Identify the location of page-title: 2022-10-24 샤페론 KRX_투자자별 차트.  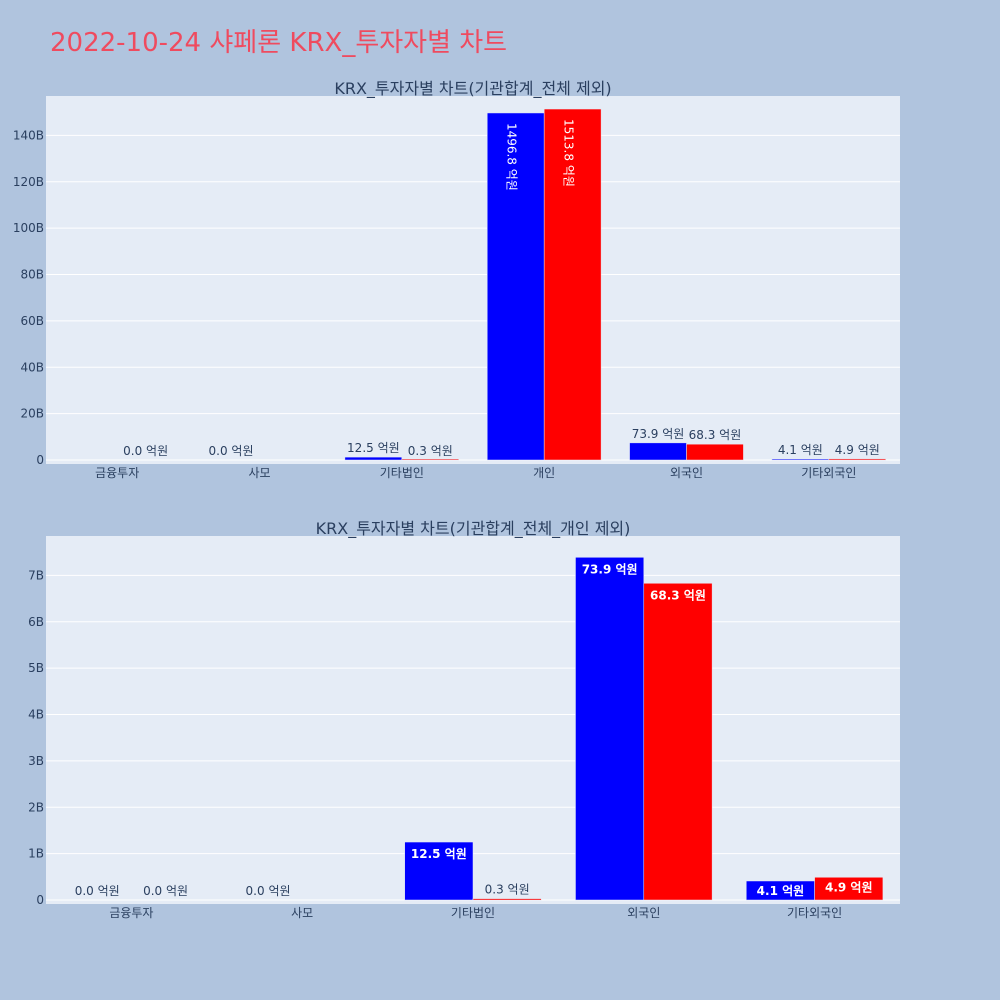
(279, 43).